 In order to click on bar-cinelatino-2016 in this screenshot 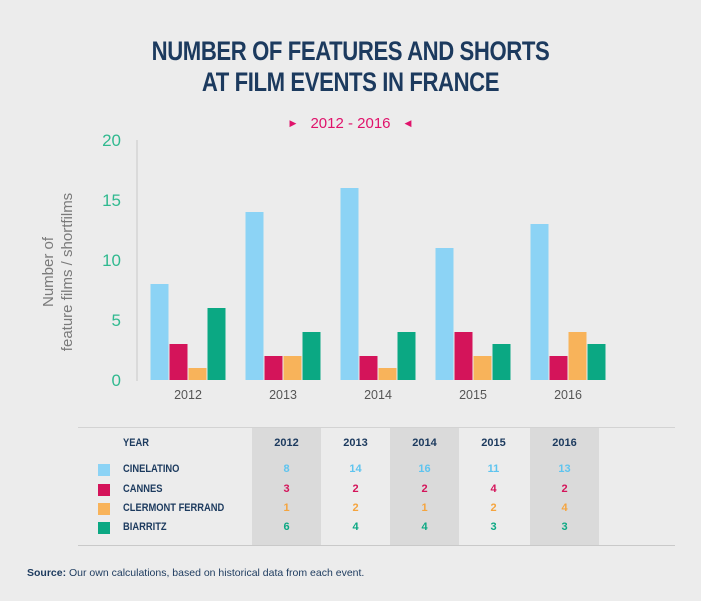, I will do `click(539, 302)`.